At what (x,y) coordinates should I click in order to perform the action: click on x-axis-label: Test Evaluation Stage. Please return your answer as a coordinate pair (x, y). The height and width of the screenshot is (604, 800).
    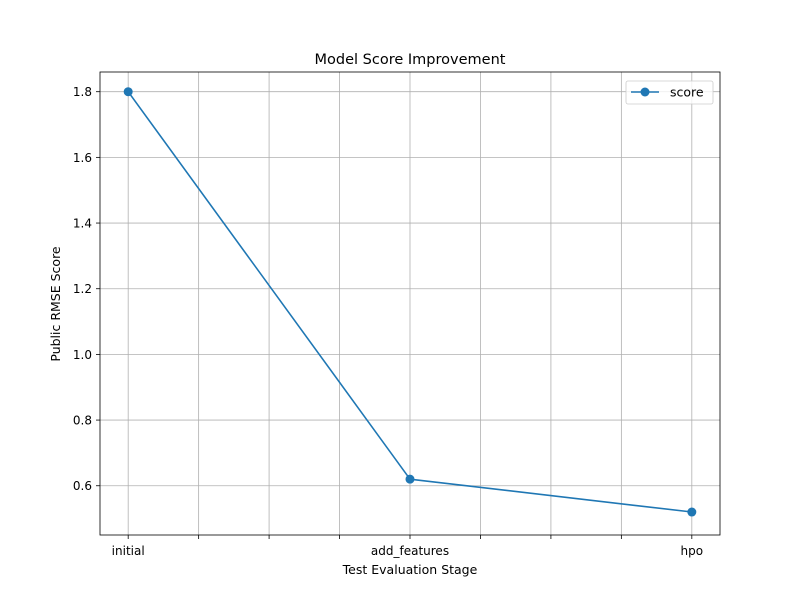
    Looking at the image, I should click on (410, 569).